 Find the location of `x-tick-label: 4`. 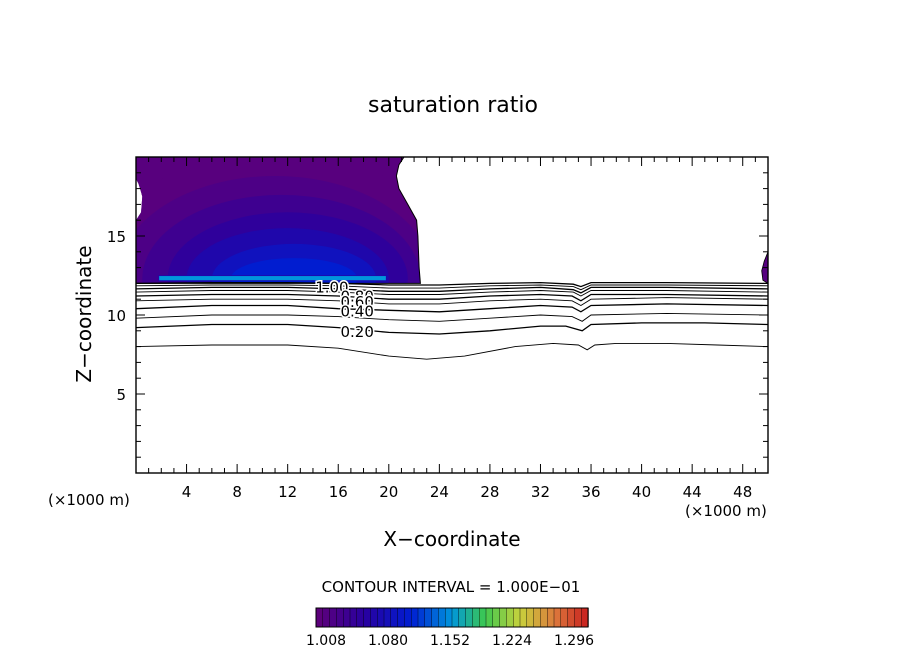

x-tick-label: 4 is located at coordinates (187, 492).